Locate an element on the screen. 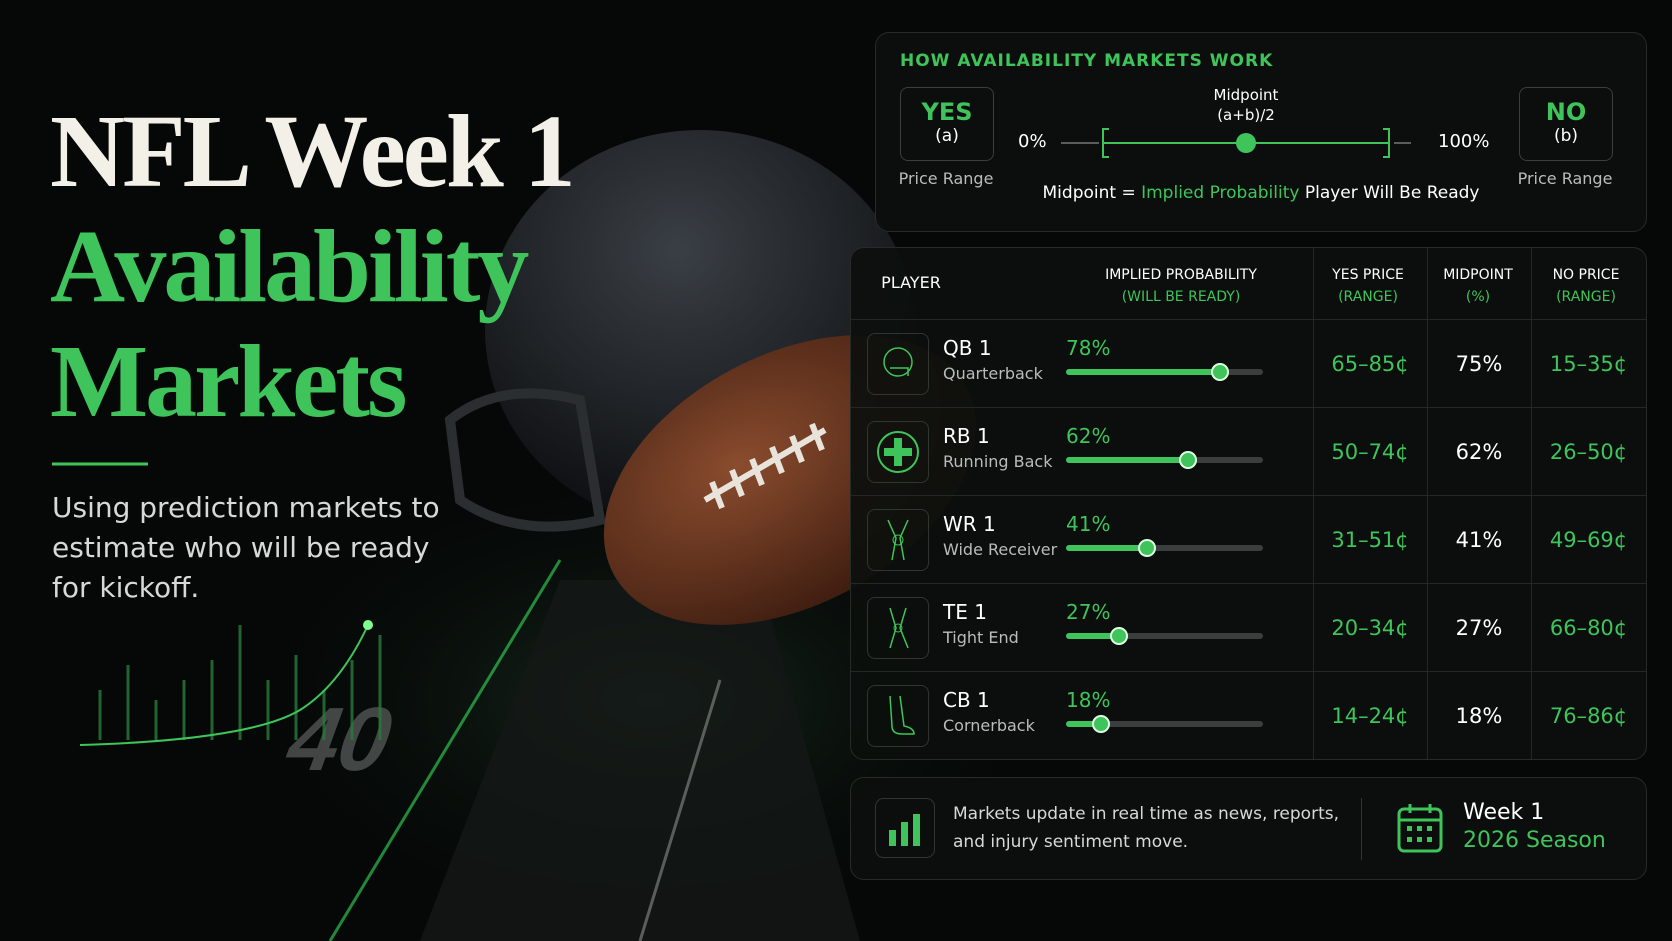 This screenshot has height=941, width=1672. calendar-icon is located at coordinates (1420, 828).